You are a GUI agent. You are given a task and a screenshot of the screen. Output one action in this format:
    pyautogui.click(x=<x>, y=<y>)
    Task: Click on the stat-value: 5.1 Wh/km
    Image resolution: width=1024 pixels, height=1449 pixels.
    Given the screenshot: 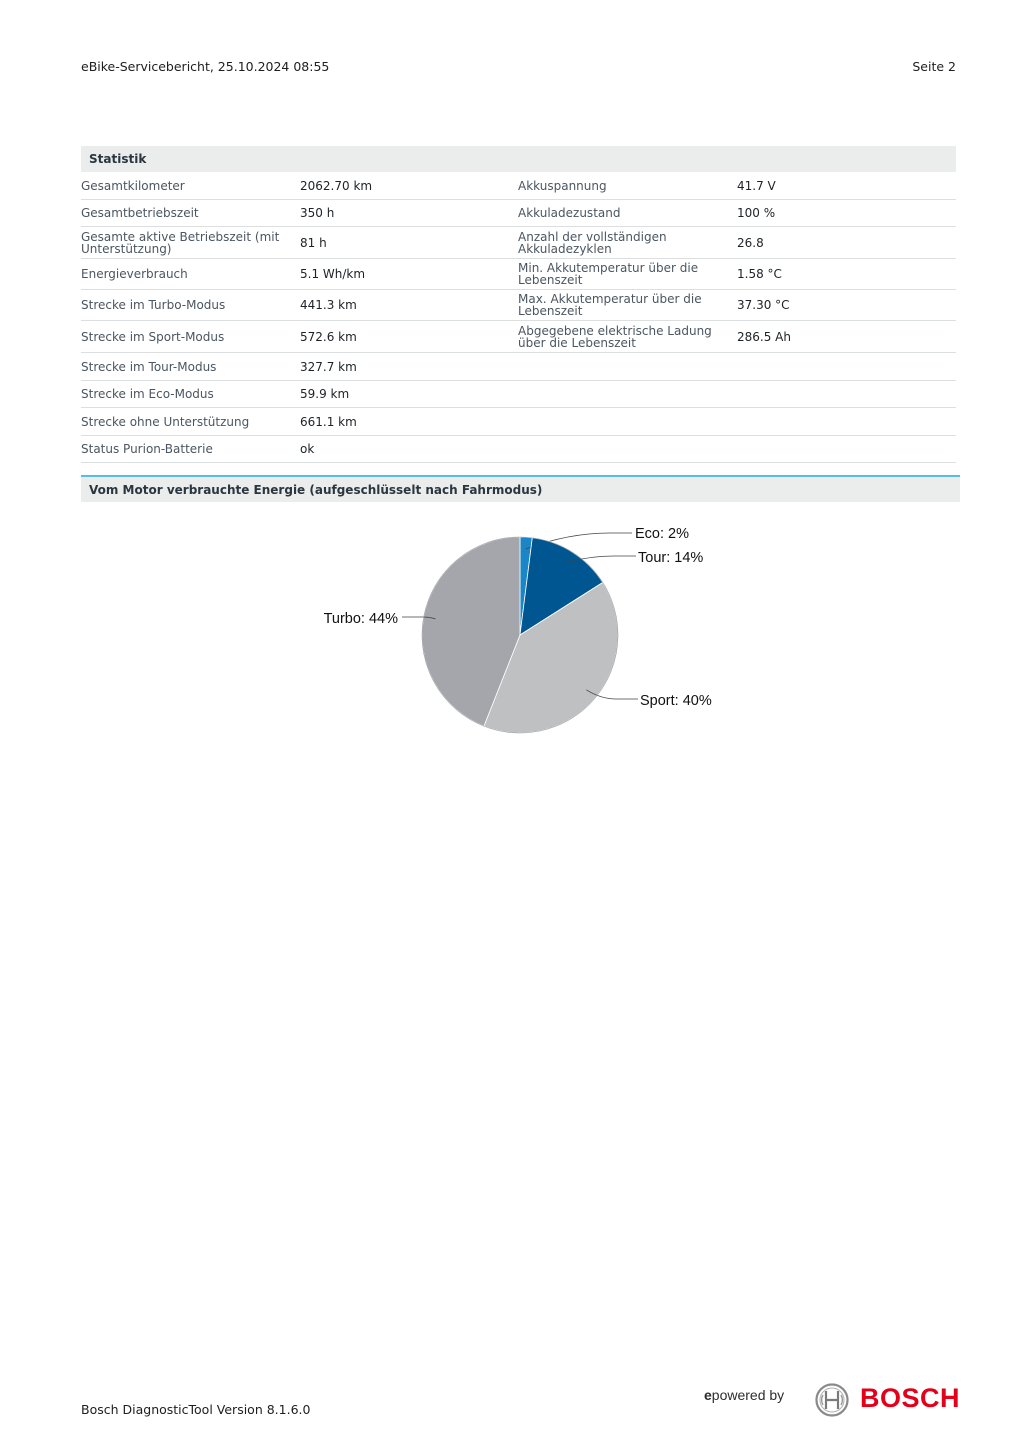 What is the action you would take?
    pyautogui.click(x=333, y=274)
    